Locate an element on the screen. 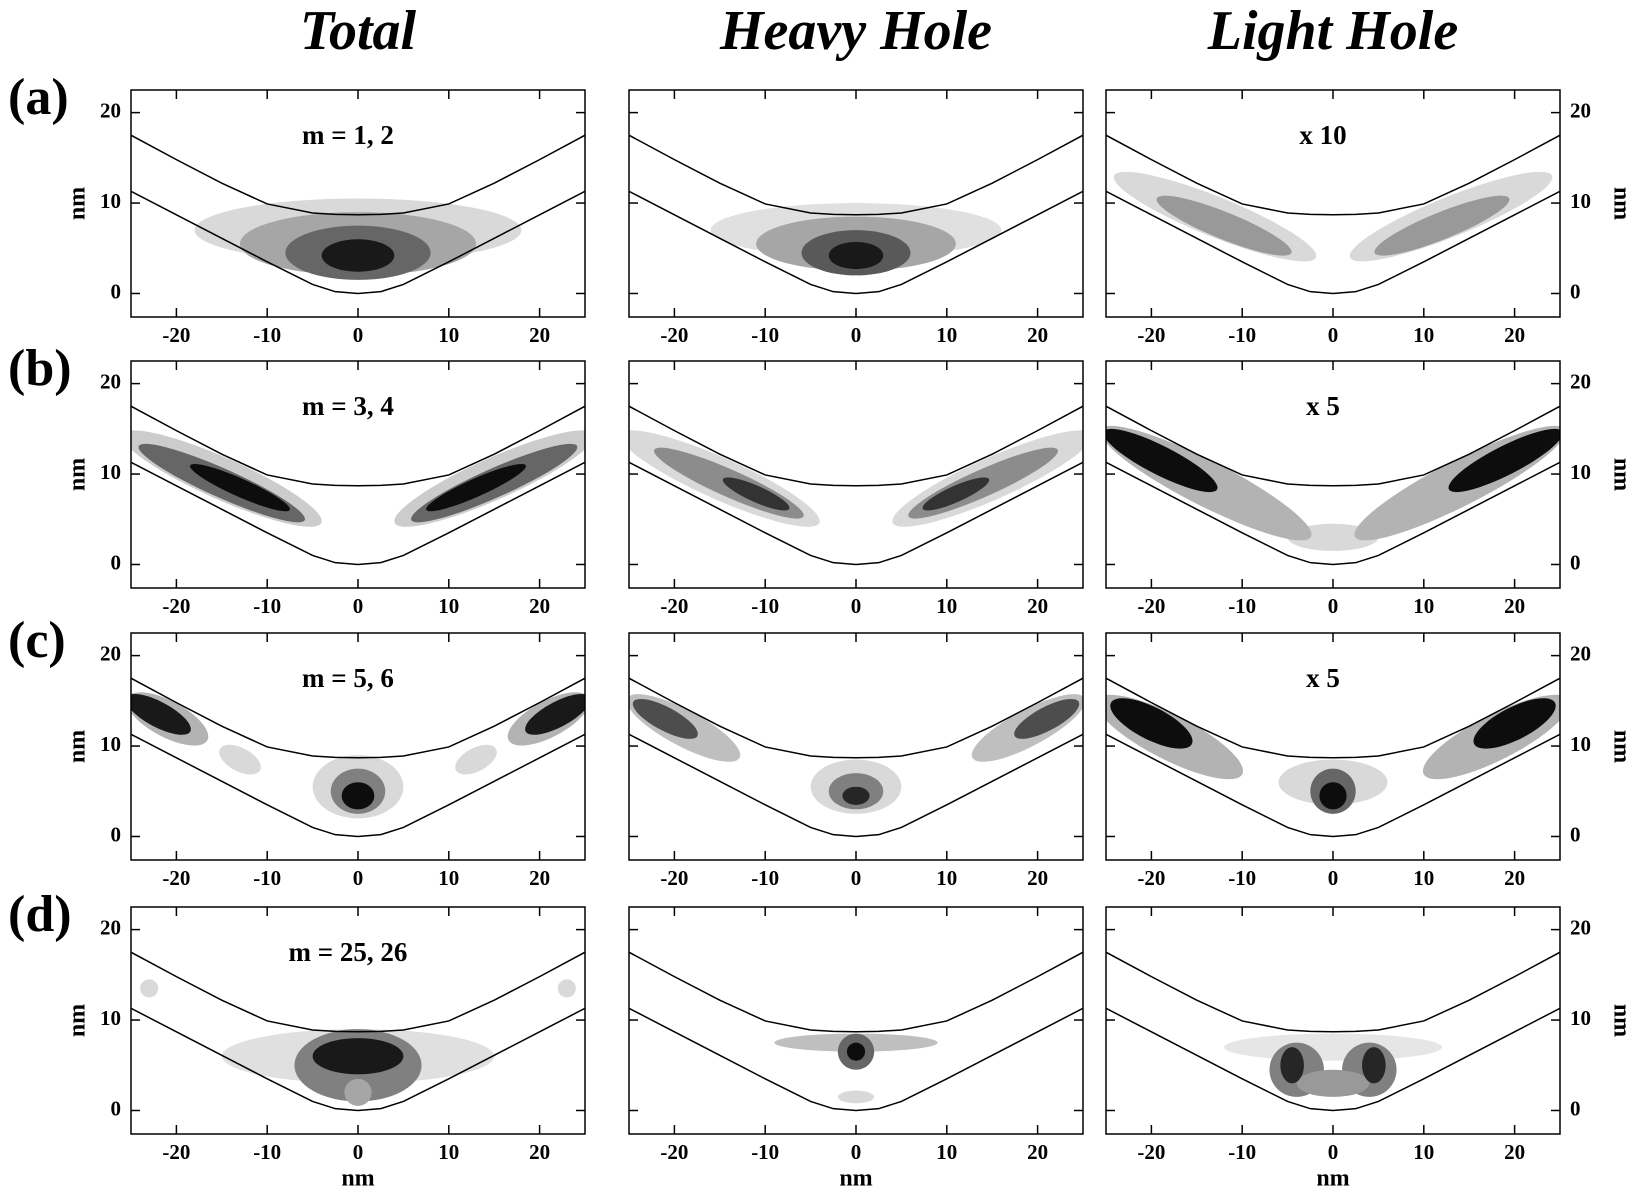 The width and height of the screenshot is (1633, 1194). column-title: Heavy Hole is located at coordinates (855, 31).